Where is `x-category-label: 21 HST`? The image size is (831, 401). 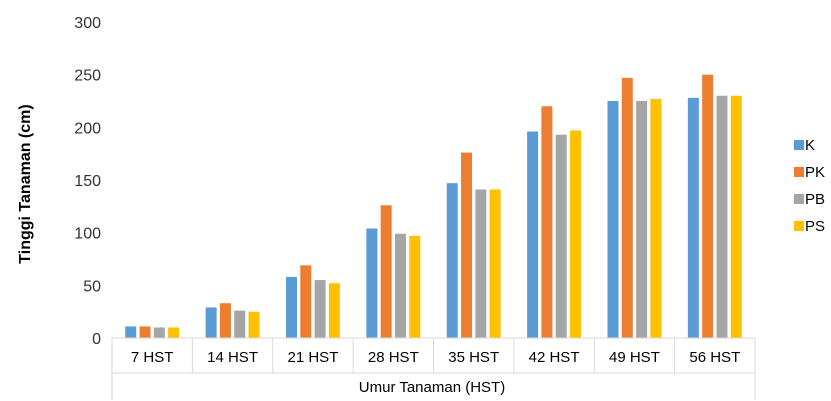
x-category-label: 21 HST is located at coordinates (313, 357).